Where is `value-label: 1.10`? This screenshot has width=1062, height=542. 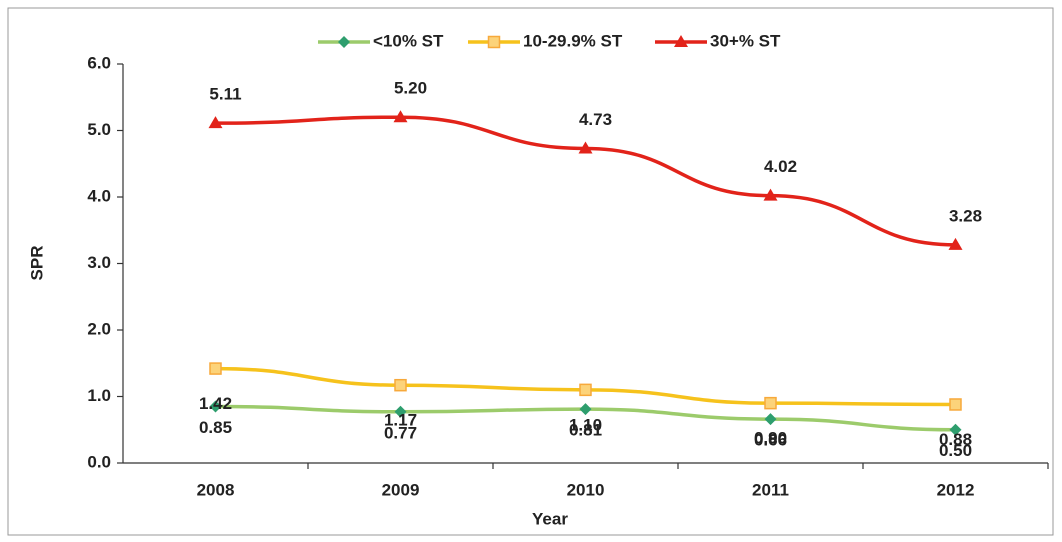 value-label: 1.10 is located at coordinates (585, 424).